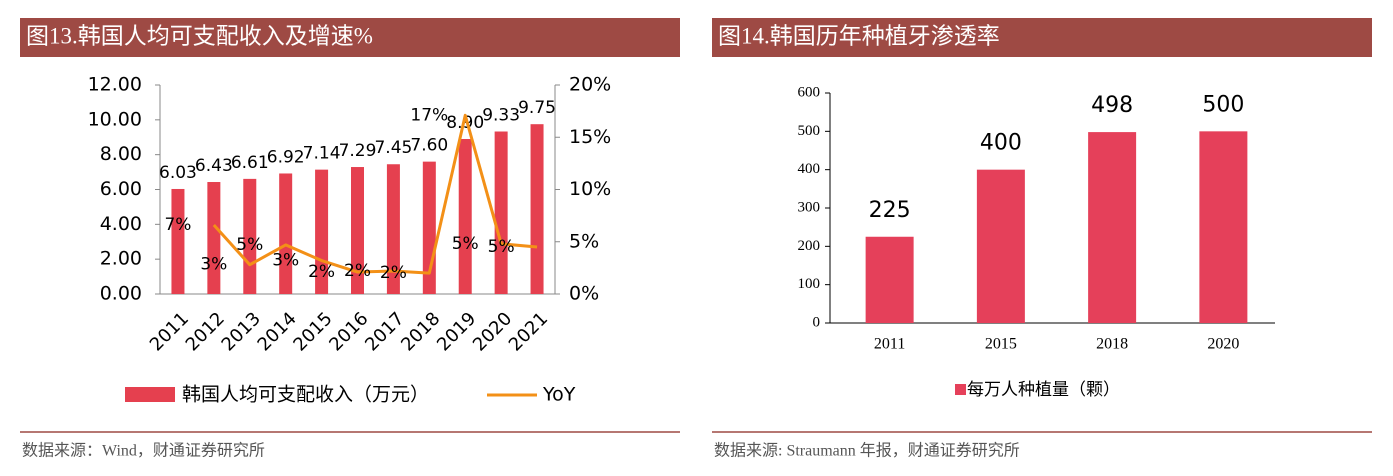  Describe the element at coordinates (809, 169) in the screenshot. I see `y-tick-label: 400` at that location.